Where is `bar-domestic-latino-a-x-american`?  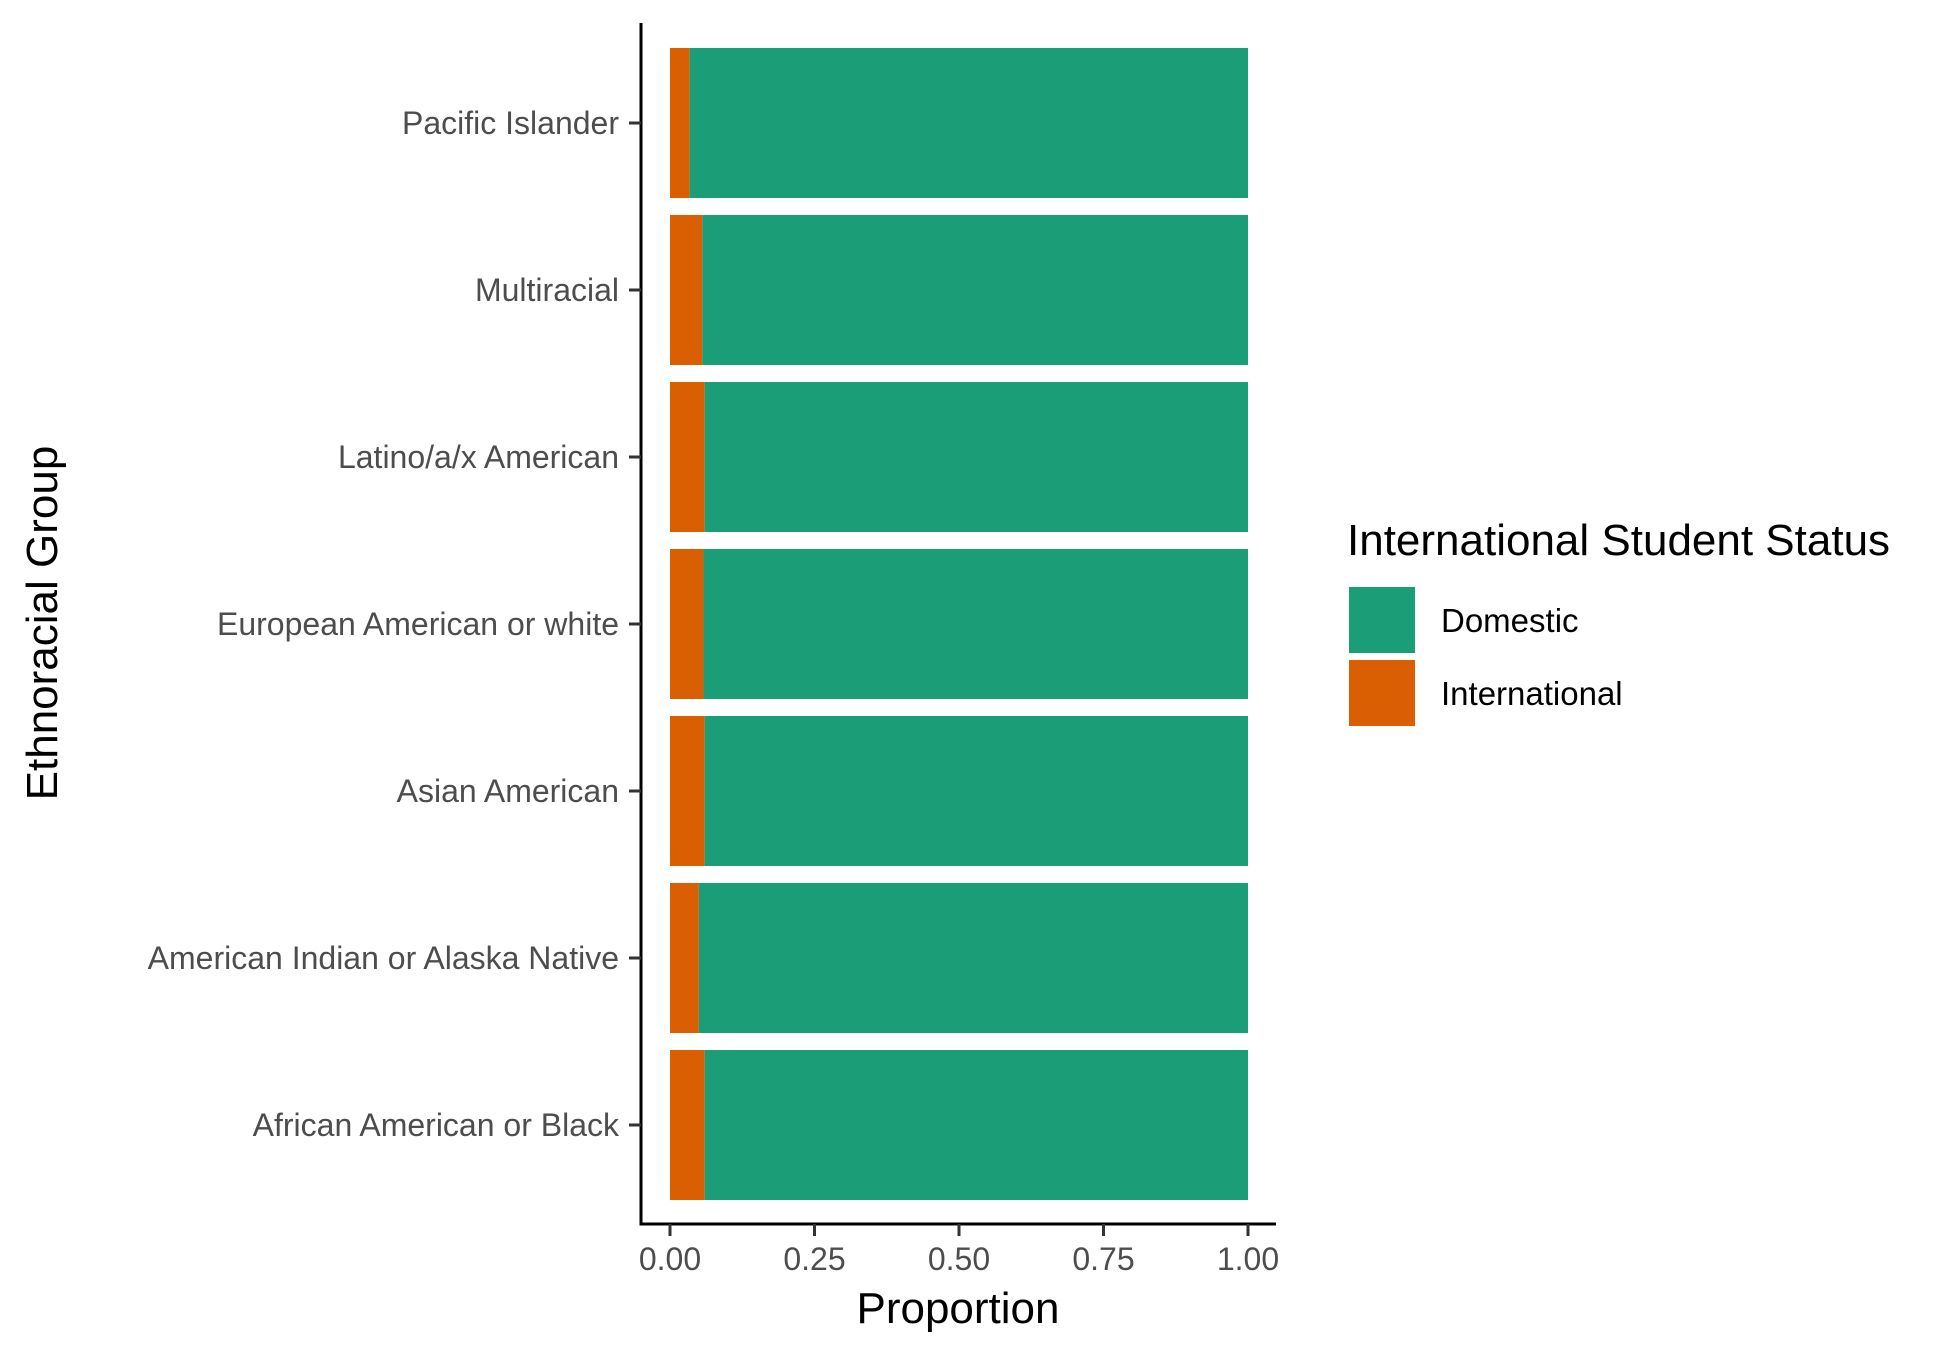 bar-domestic-latino-a-x-american is located at coordinates (976, 457).